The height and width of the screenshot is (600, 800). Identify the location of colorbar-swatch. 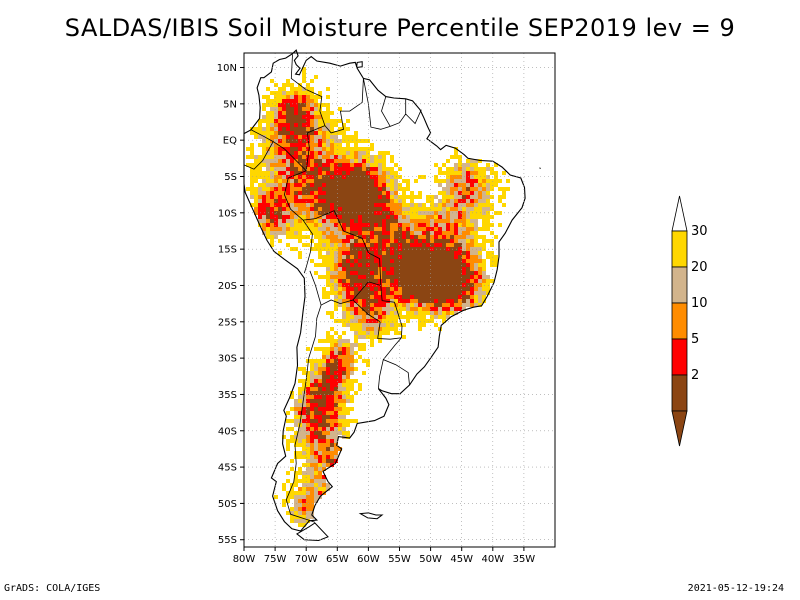
(679, 393).